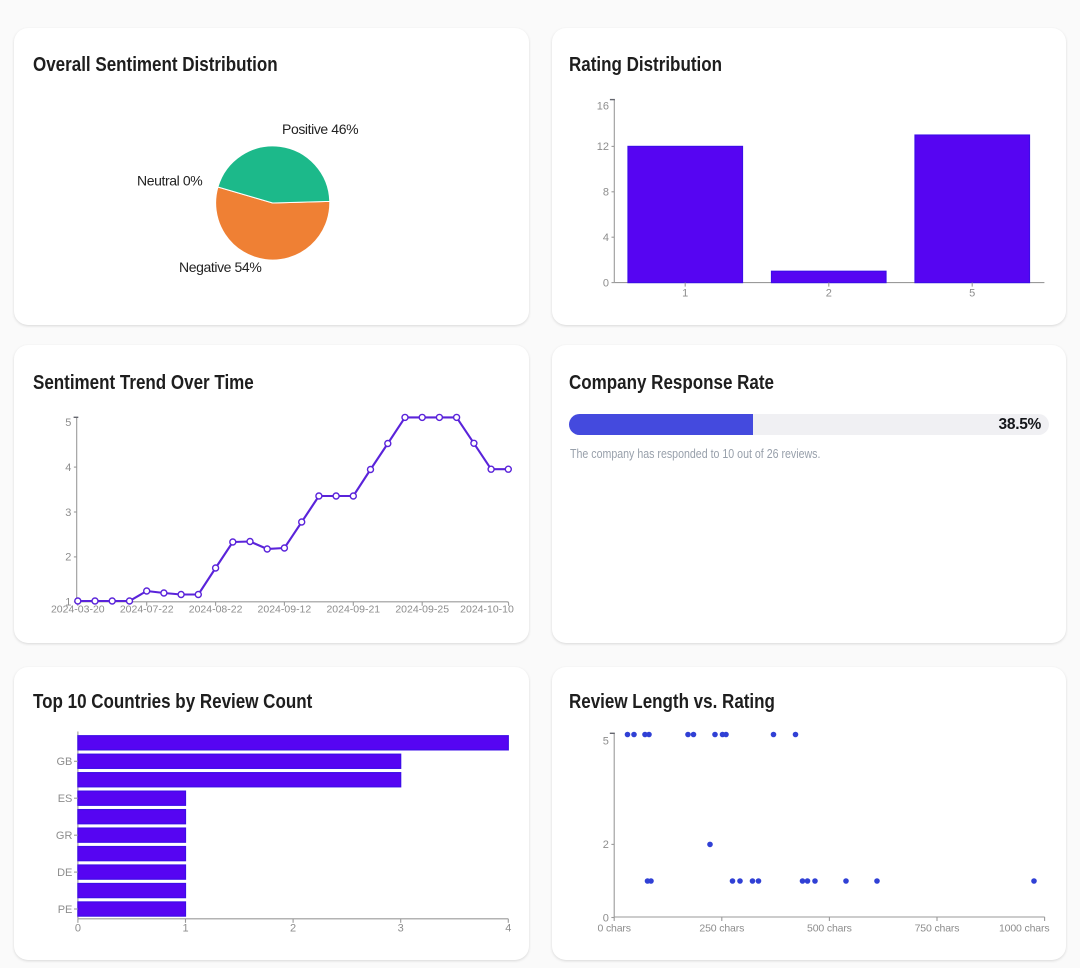 The image size is (1080, 968). What do you see at coordinates (721, 928) in the screenshot?
I see `svg-text: 250 chars` at bounding box center [721, 928].